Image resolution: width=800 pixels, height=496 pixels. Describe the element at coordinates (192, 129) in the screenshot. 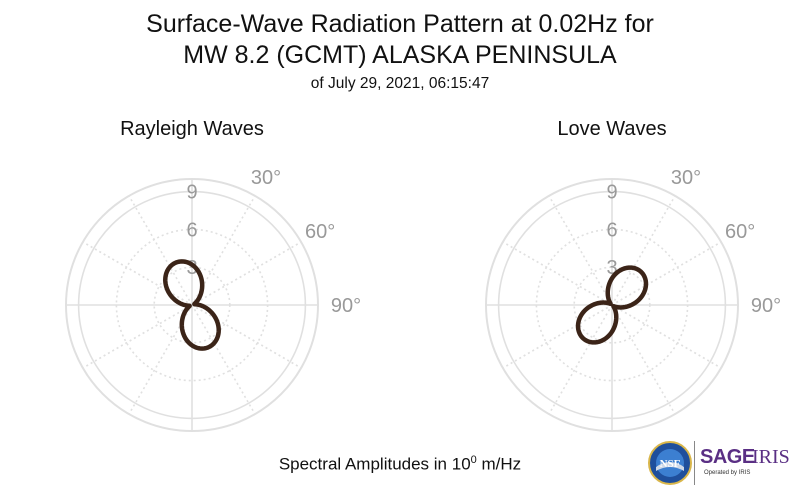

I see `rayleigh-panel-title: Rayleigh Waves` at that location.